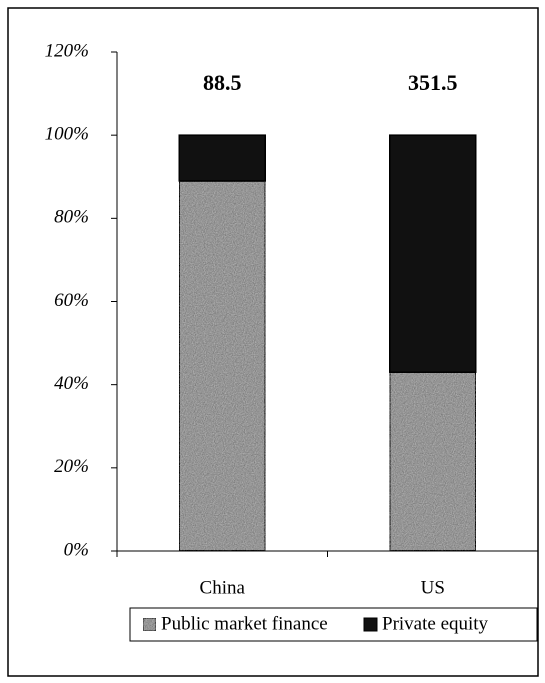 This screenshot has height=683, width=545. I want to click on y-tick-label: 100%, so click(67, 134).